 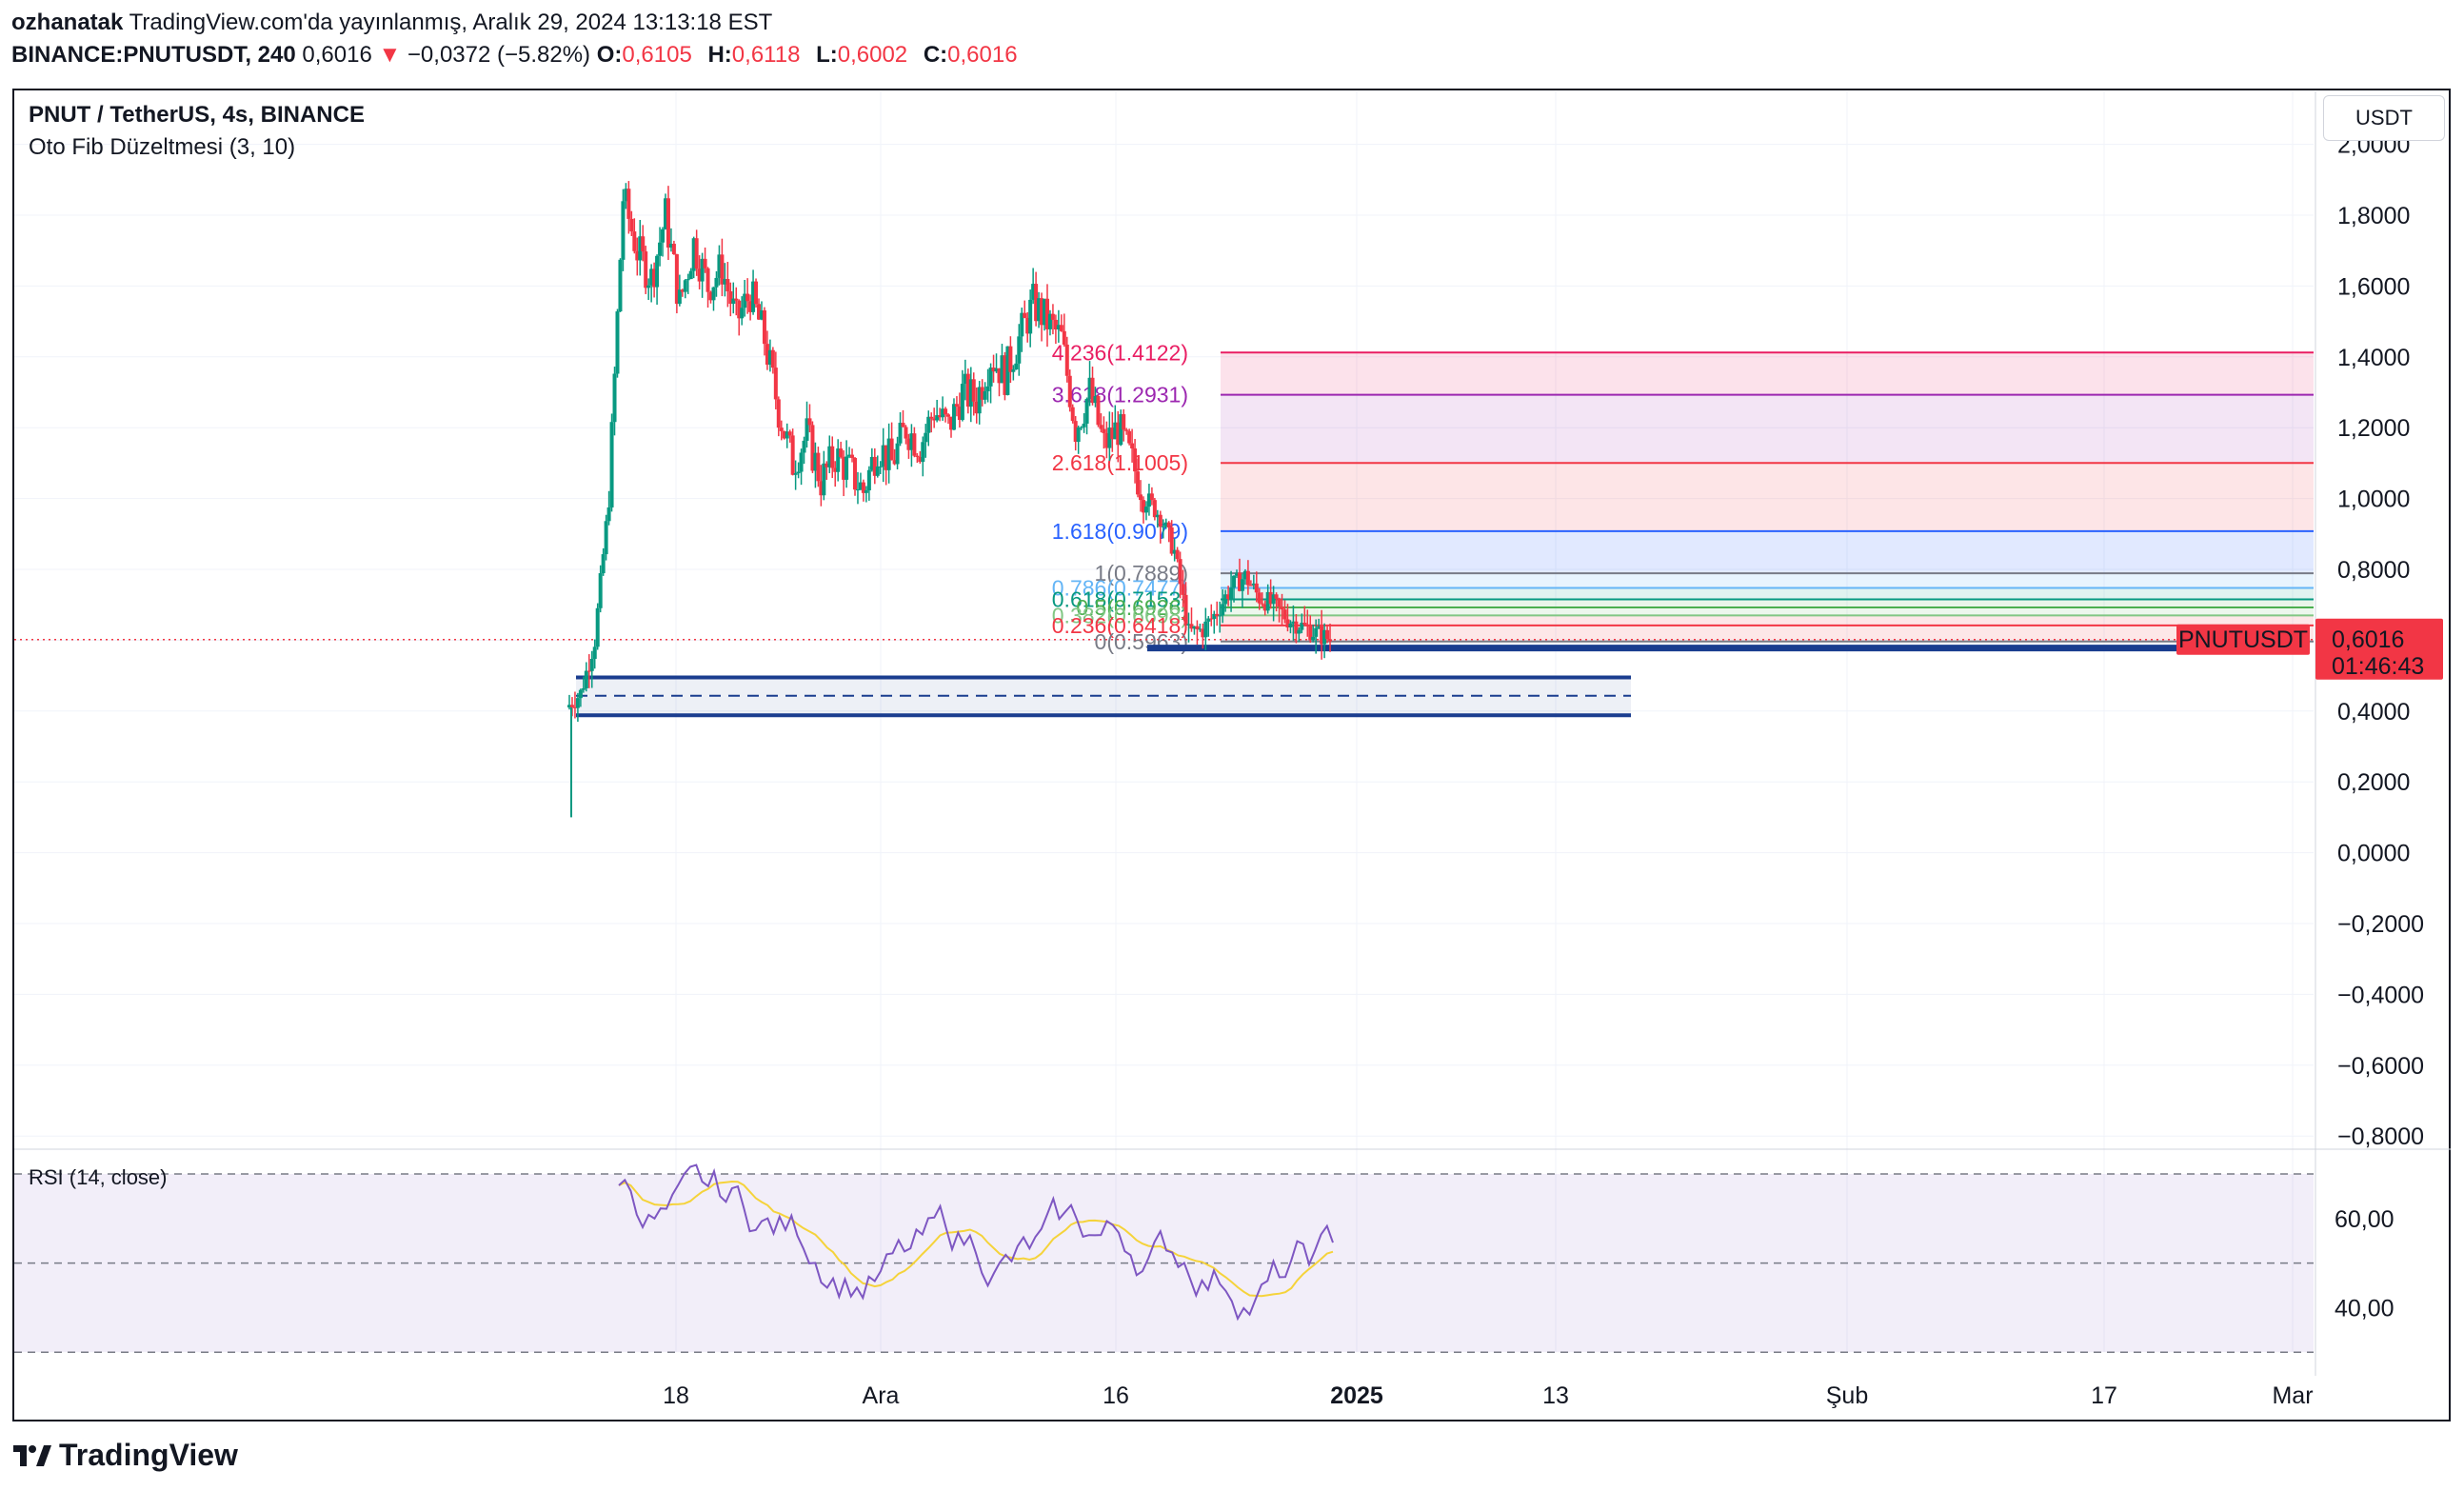 I want to click on indicator-label: Oto Fib Düzeltmesi (3, 10), so click(x=162, y=147).